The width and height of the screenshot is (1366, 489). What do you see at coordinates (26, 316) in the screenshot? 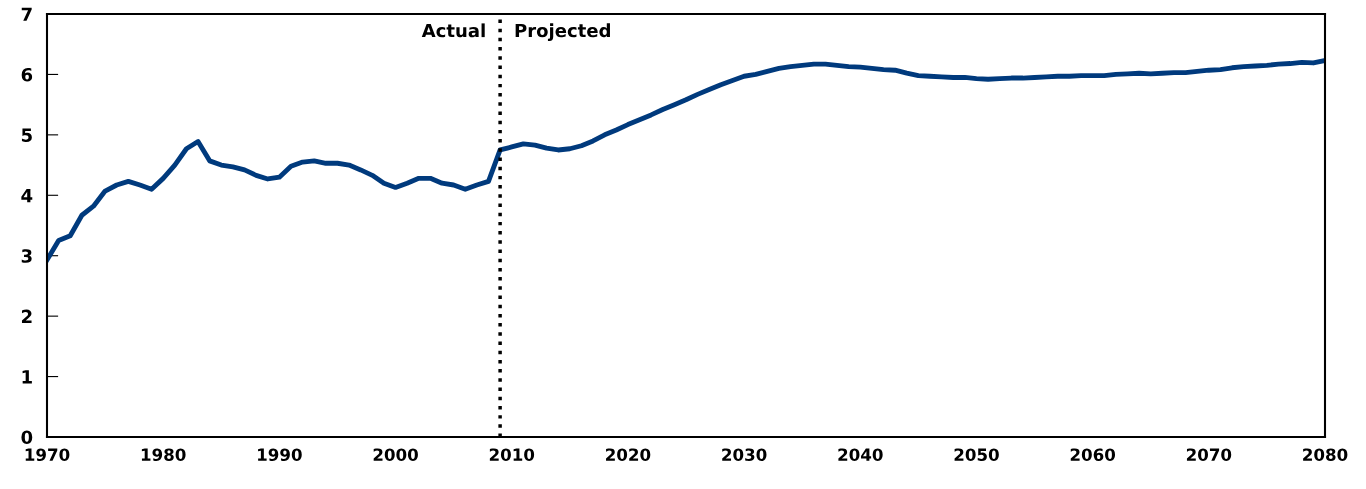
I see `y-tick-label: 2` at bounding box center [26, 316].